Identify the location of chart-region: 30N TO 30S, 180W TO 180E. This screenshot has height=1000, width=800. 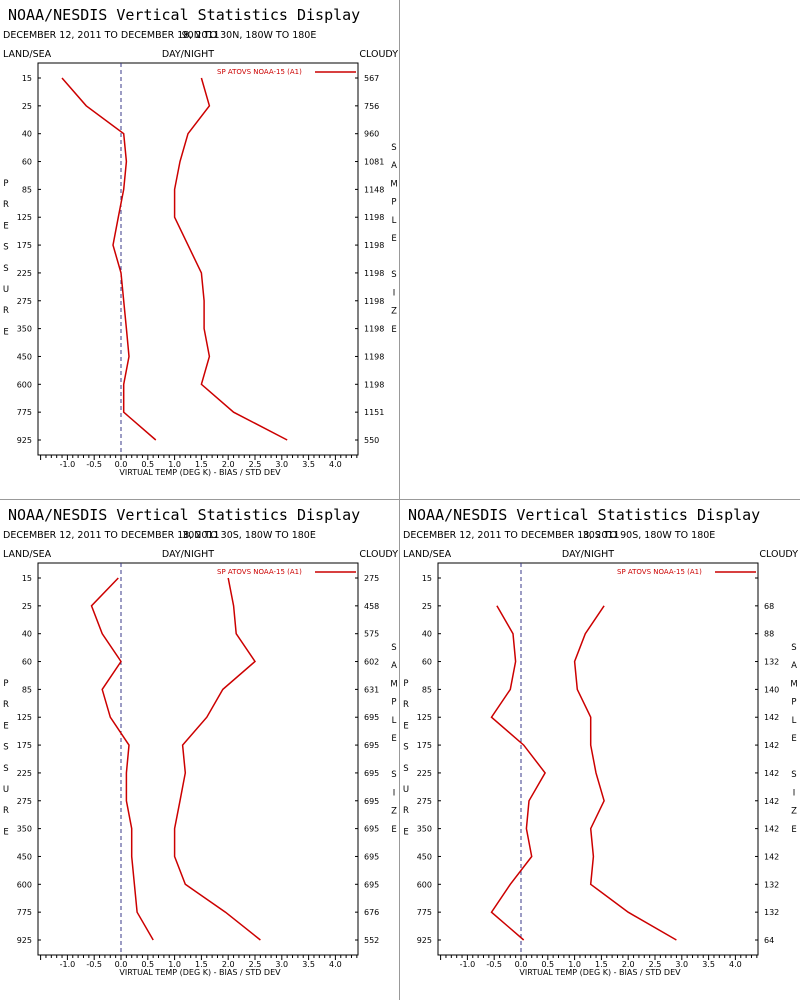
(249, 535).